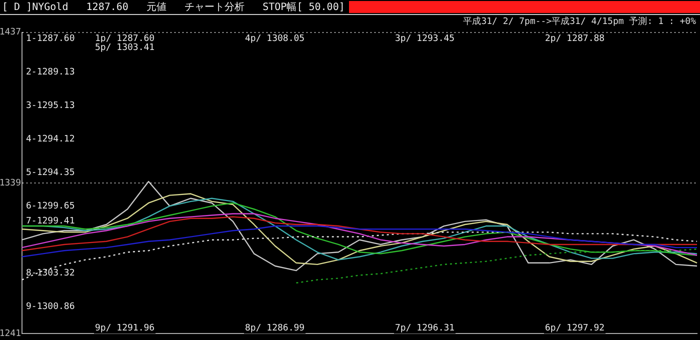 The image size is (700, 340). I want to click on annotation: 8p/ 1286.99, so click(275, 328).